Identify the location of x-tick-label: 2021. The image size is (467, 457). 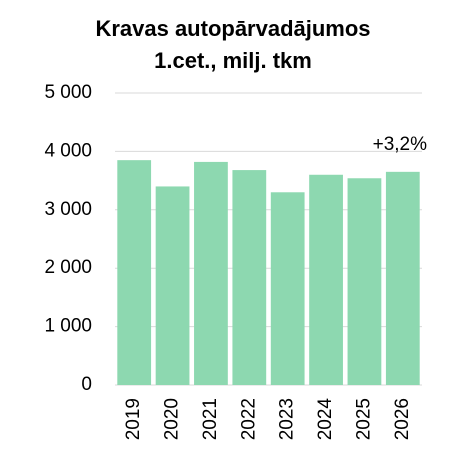
(210, 419).